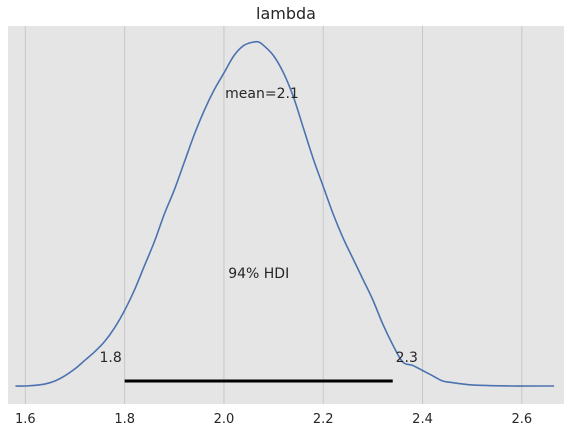 The height and width of the screenshot is (433, 572). Describe the element at coordinates (258, 274) in the screenshot. I see `hdi-label: 94% HDI` at that location.